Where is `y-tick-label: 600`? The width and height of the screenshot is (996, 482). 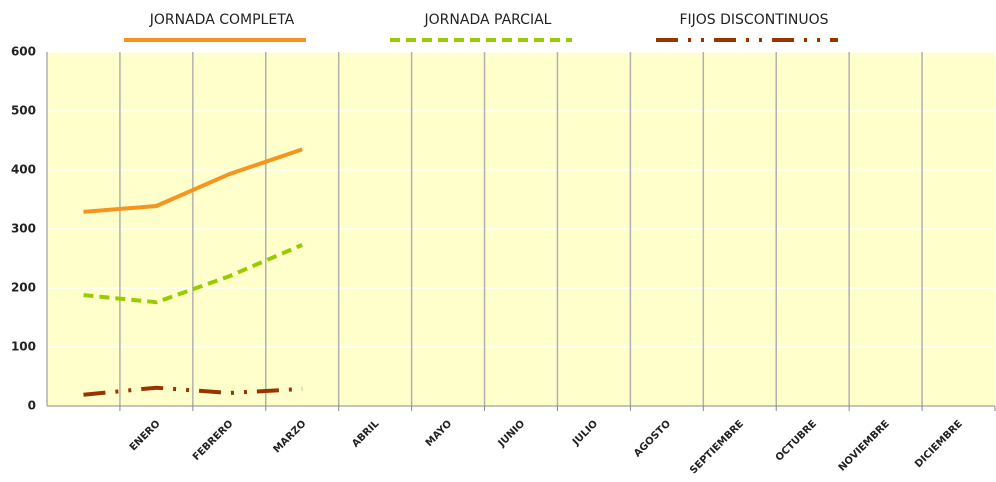 y-tick-label: 600 is located at coordinates (23, 52).